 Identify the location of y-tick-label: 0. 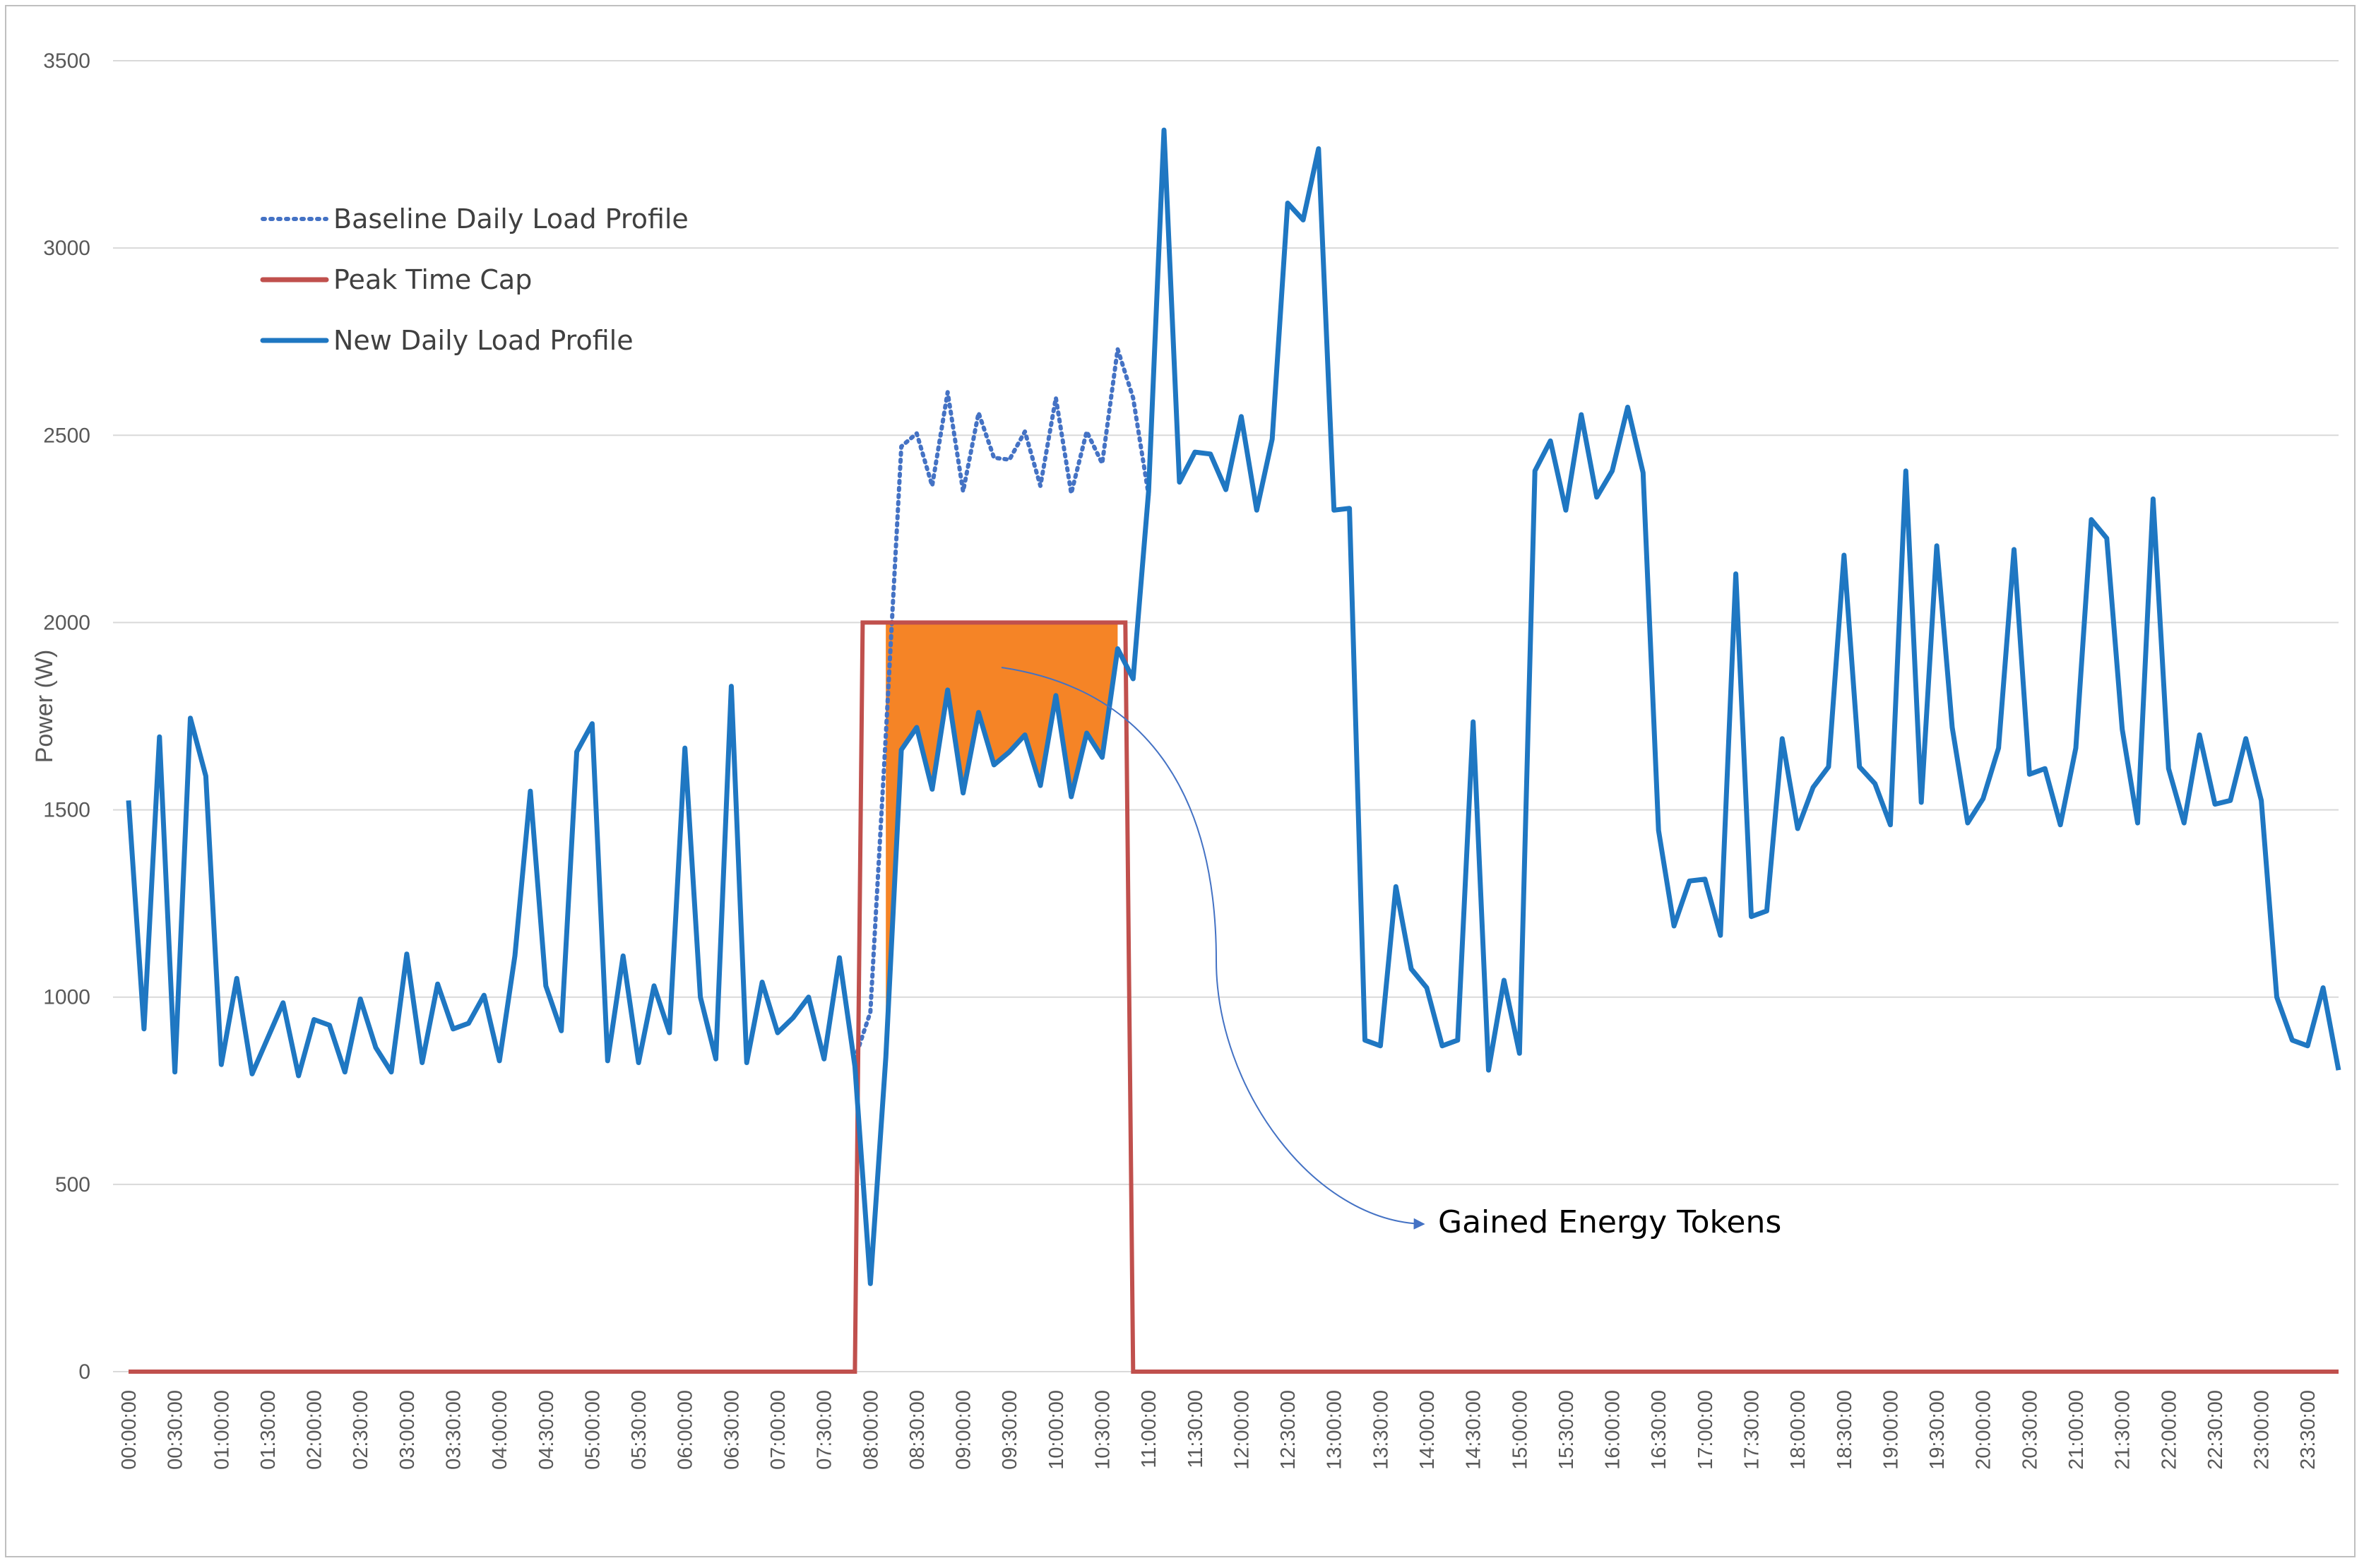
(84, 1372).